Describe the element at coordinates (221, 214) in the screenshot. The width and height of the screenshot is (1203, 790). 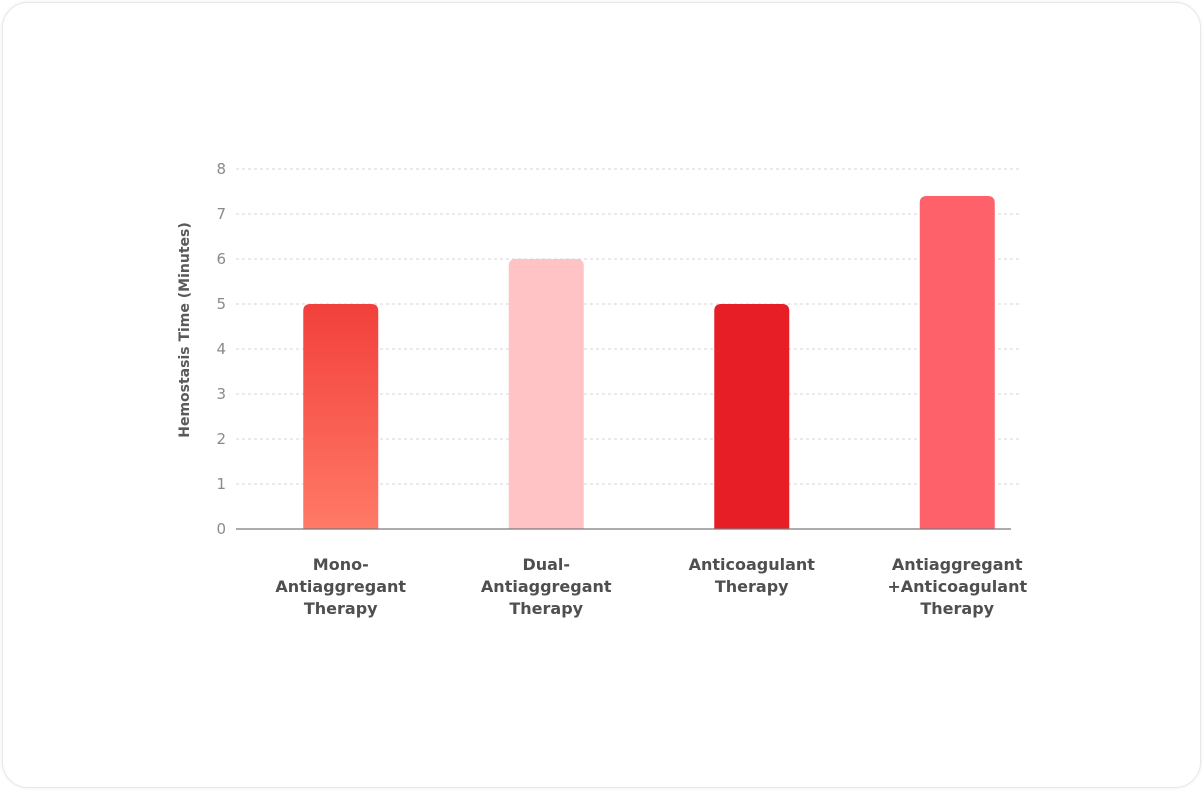
I see `y-tick-label: 7` at that location.